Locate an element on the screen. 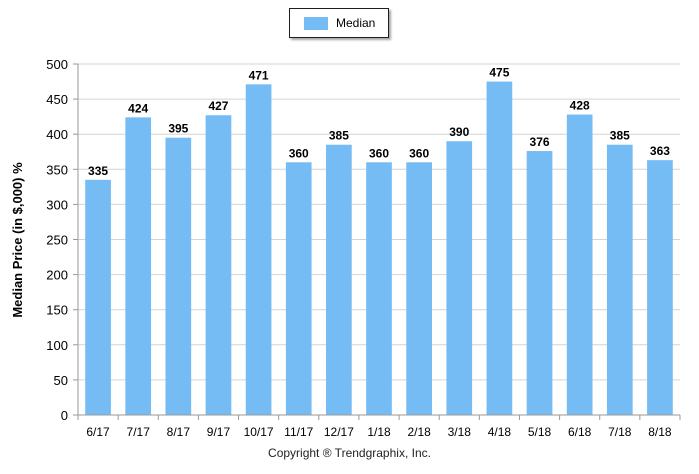  x-tick-label: 2/18 is located at coordinates (419, 432).